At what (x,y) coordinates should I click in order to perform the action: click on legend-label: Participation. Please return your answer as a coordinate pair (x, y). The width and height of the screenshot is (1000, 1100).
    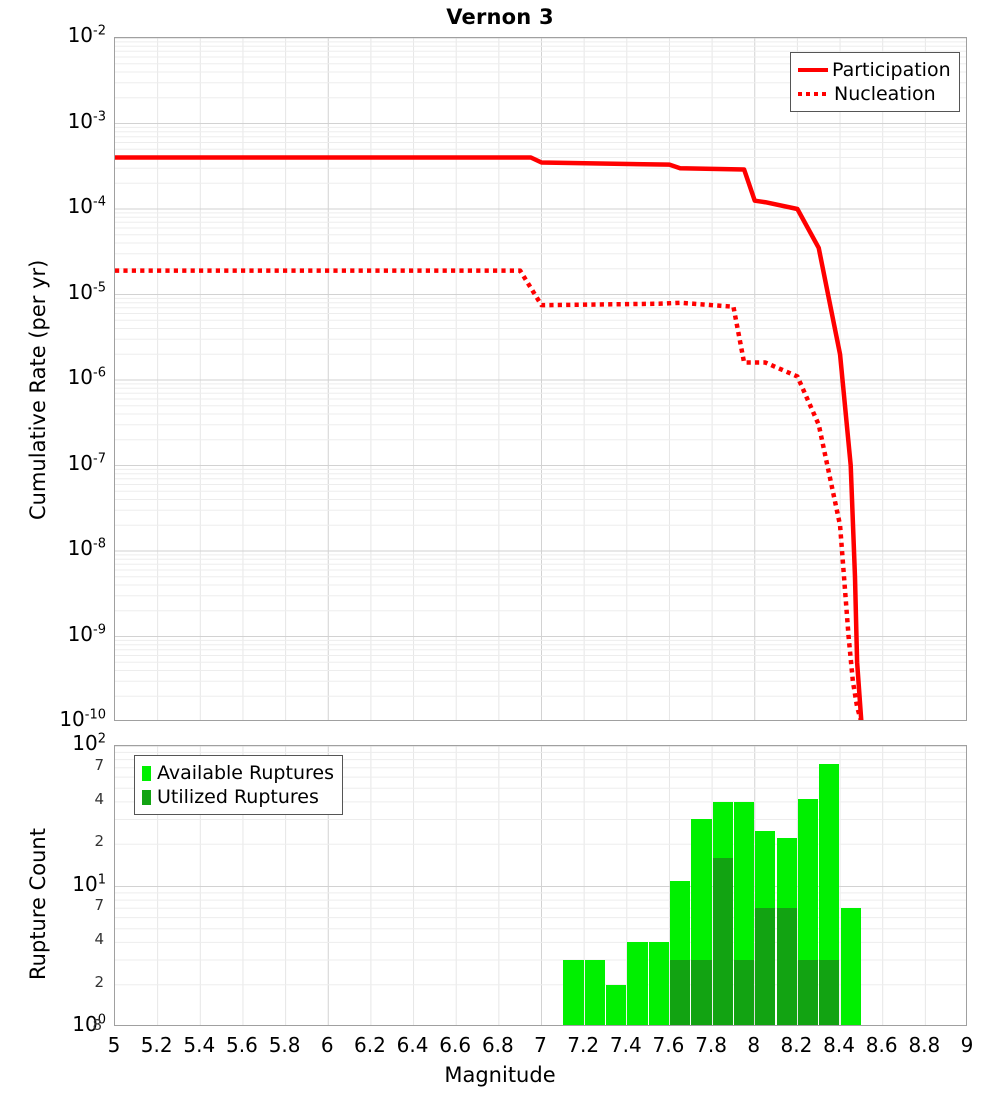
    Looking at the image, I should click on (891, 70).